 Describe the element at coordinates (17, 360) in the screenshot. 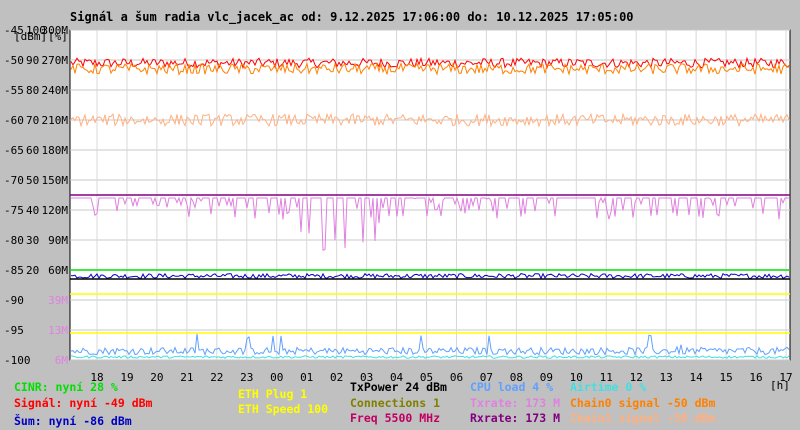

I see `y-tick-dbm: -100` at that location.